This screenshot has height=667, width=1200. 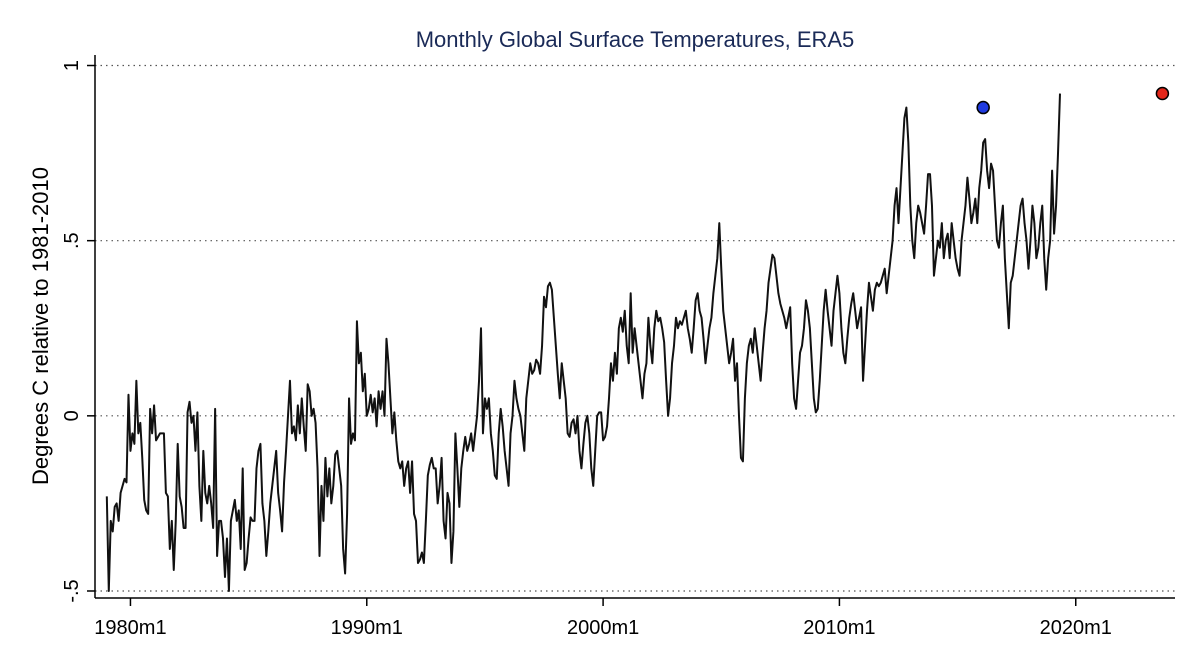 What do you see at coordinates (130, 628) in the screenshot?
I see `x-tick-label-0: 1980m1` at bounding box center [130, 628].